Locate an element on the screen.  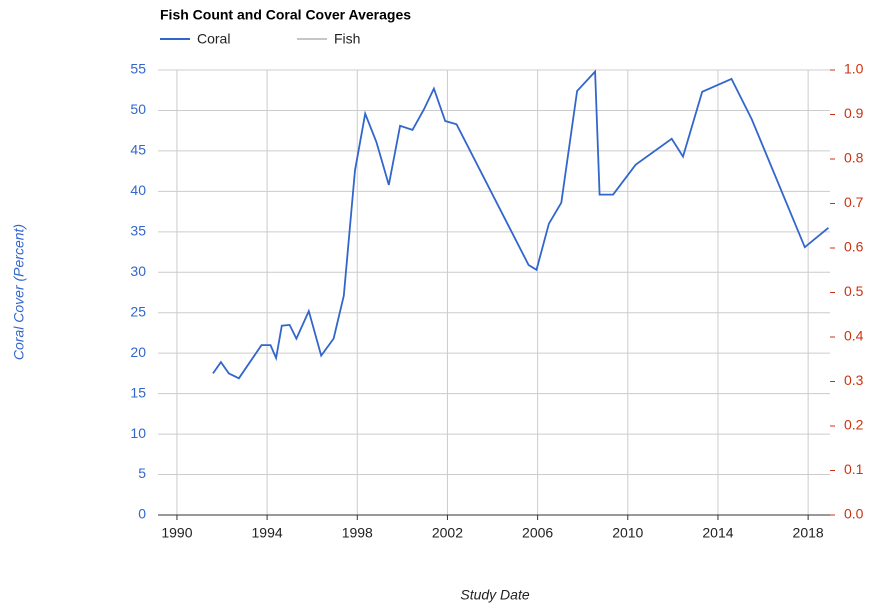
y-tick-label: 40 is located at coordinates (138, 190).